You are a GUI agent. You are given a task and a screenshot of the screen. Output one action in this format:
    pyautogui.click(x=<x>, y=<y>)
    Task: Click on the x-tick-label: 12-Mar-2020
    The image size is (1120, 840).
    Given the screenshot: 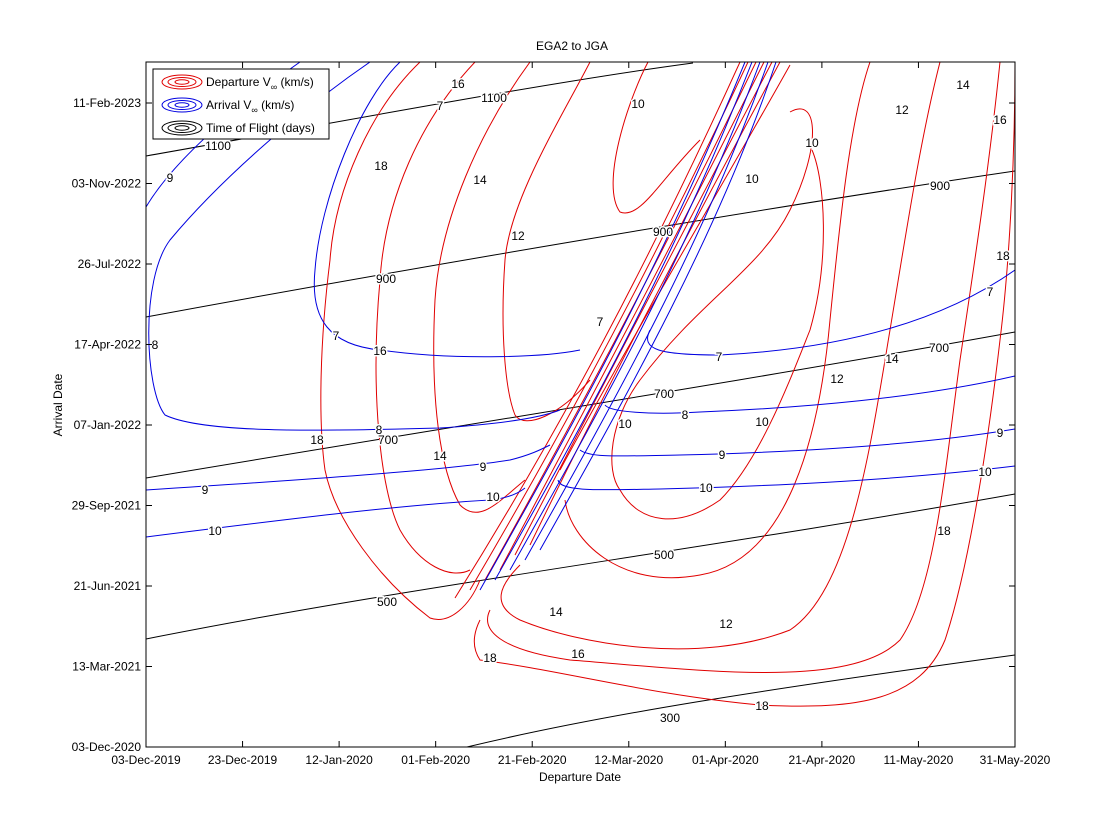 What is the action you would take?
    pyautogui.click(x=628, y=760)
    